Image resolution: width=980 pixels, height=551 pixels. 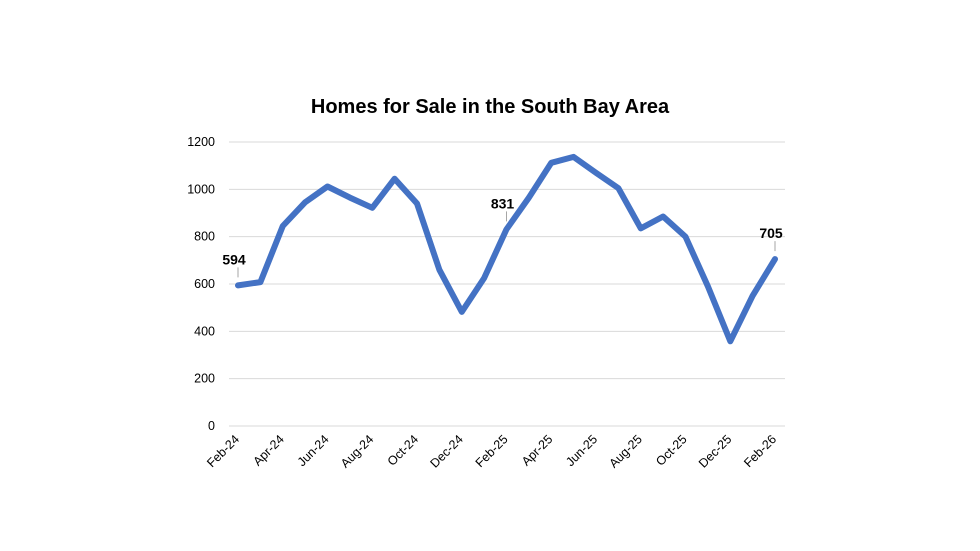 I want to click on x-tick-label: Feb-26, so click(x=760, y=451).